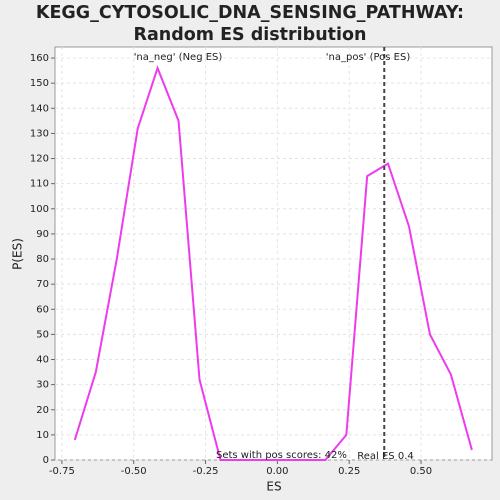  I want to click on y-tick-label: 10, so click(42, 435).